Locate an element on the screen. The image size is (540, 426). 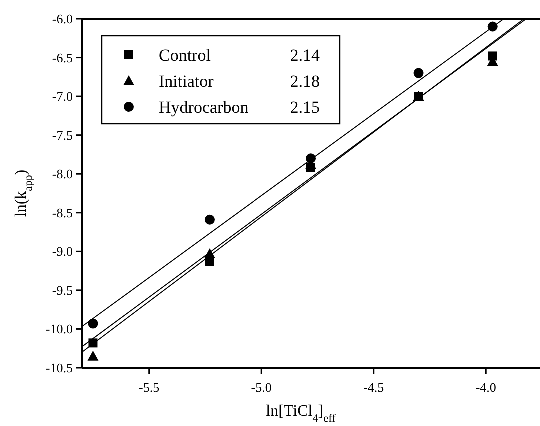
annotation: 2.14 is located at coordinates (305, 55).